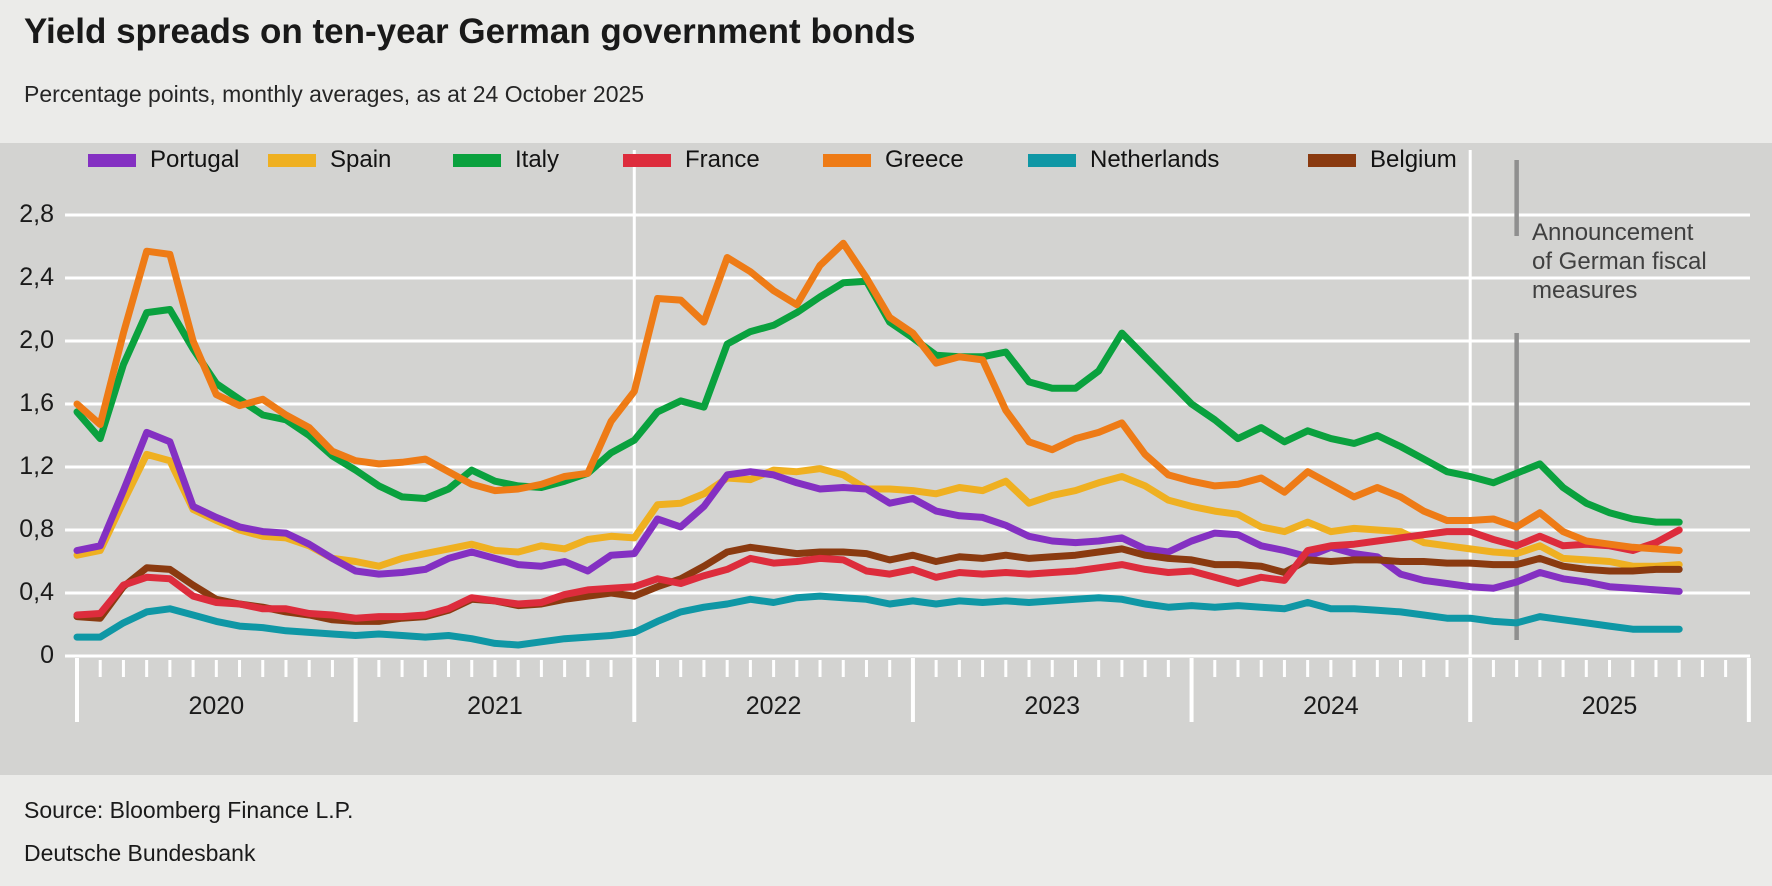 The height and width of the screenshot is (886, 1772). What do you see at coordinates (36, 340) in the screenshot?
I see `y-axis-label: 2,0` at bounding box center [36, 340].